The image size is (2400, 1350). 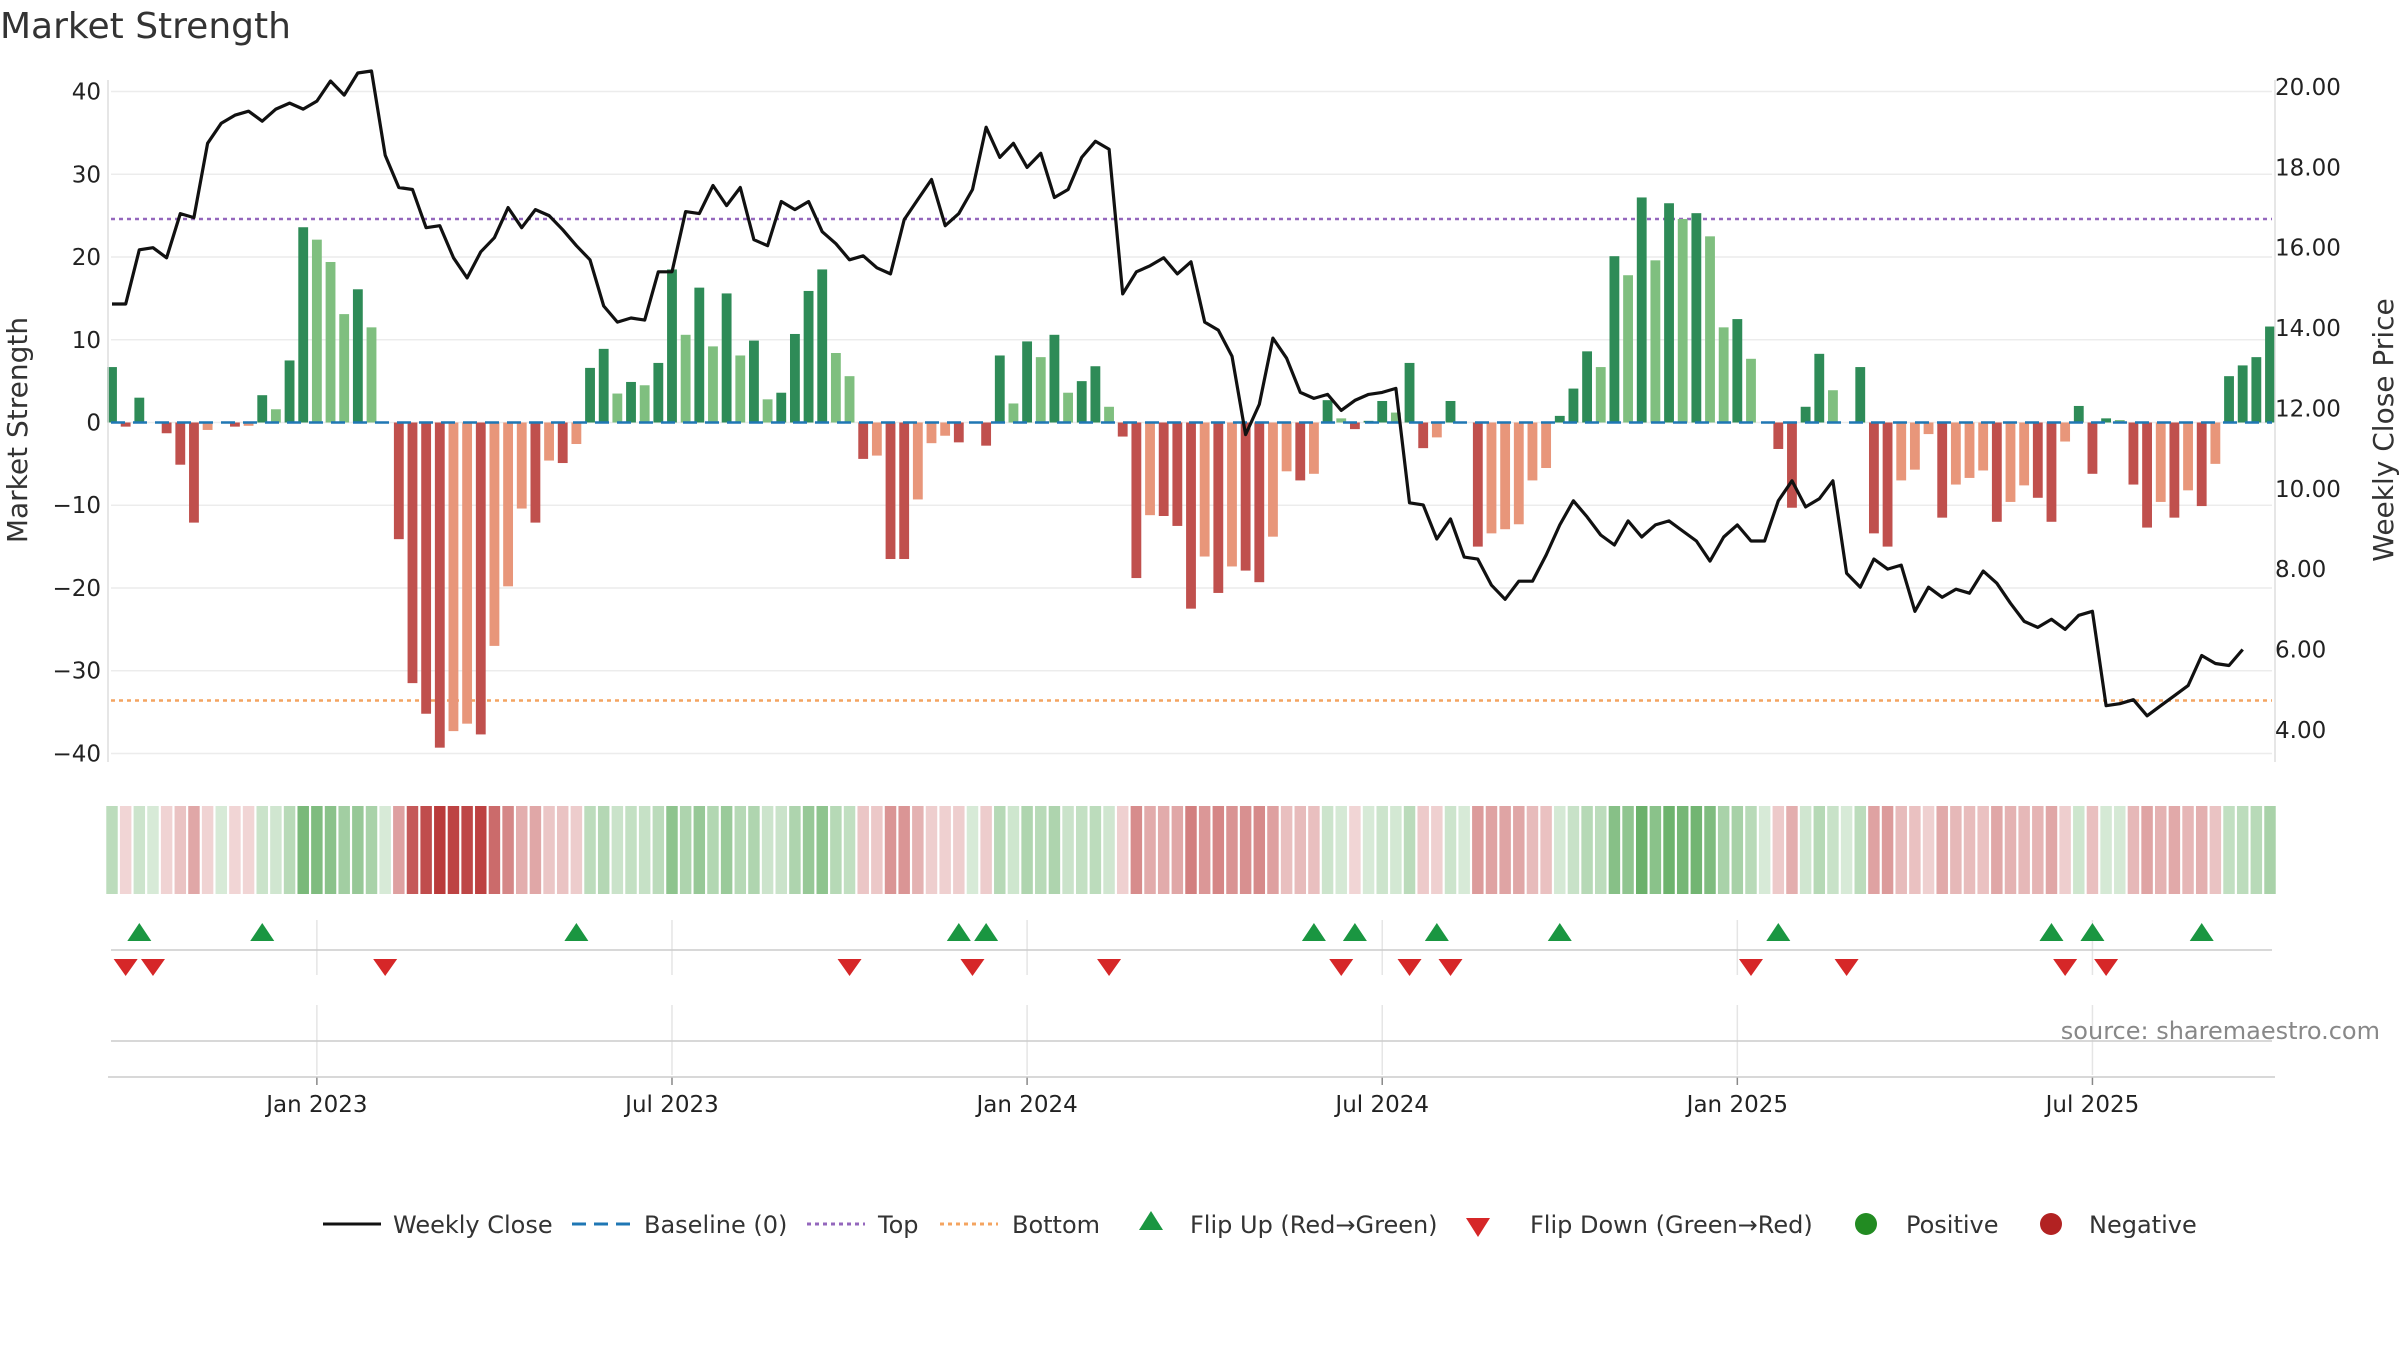 What do you see at coordinates (1381, 1105) in the screenshot?
I see `x-tick-label: Jul 2024` at bounding box center [1381, 1105].